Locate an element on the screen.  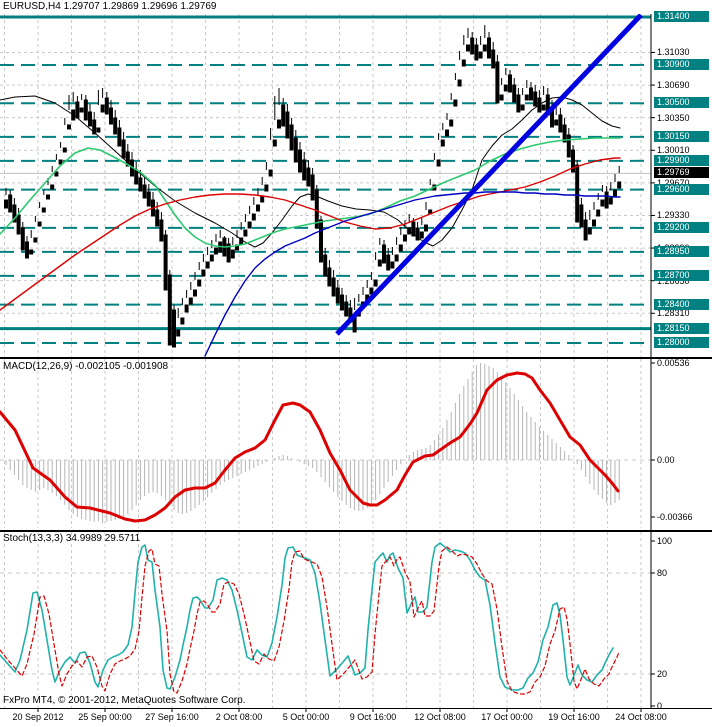
time-axis-label: 2 Oct 08:00 is located at coordinates (239, 717).